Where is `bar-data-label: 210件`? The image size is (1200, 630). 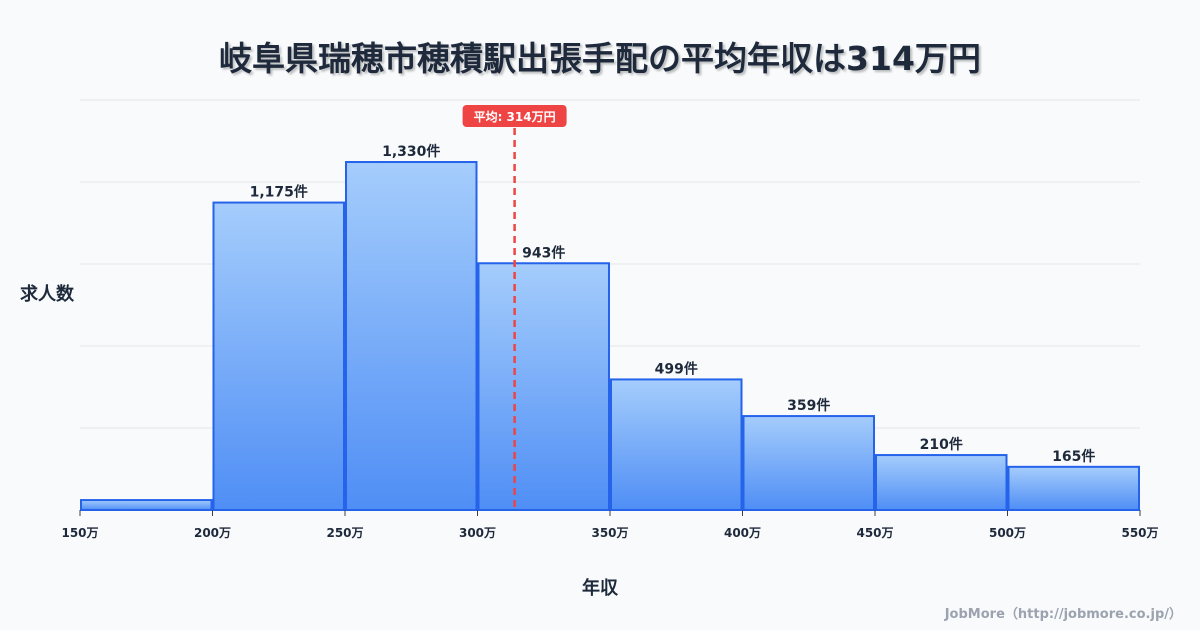
bar-data-label: 210件 is located at coordinates (941, 444).